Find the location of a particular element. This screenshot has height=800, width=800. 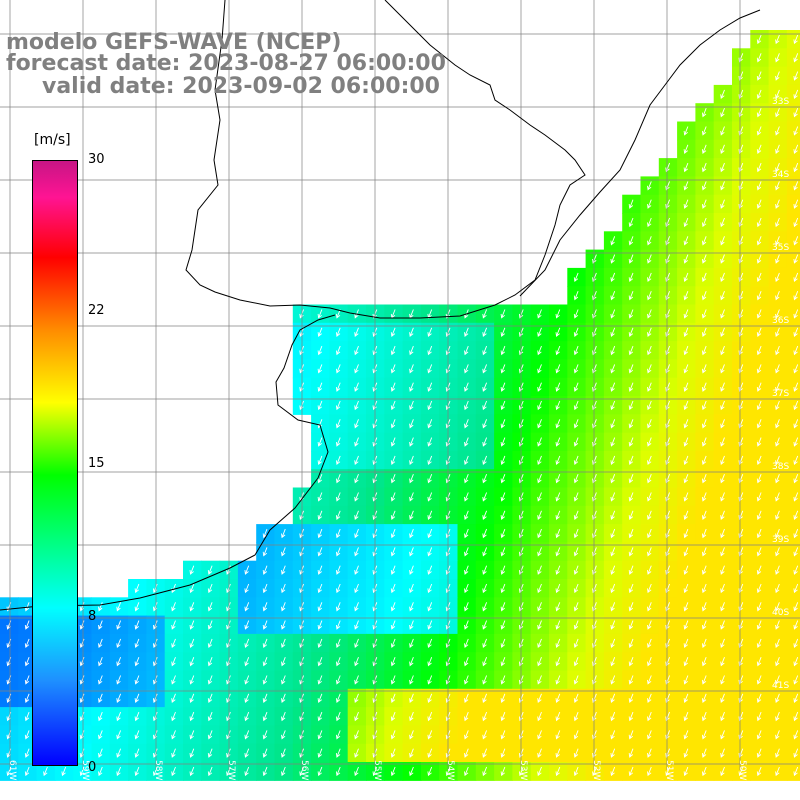

valid-date: valid date: 2023-09-02 06:00:00 is located at coordinates (241, 86).